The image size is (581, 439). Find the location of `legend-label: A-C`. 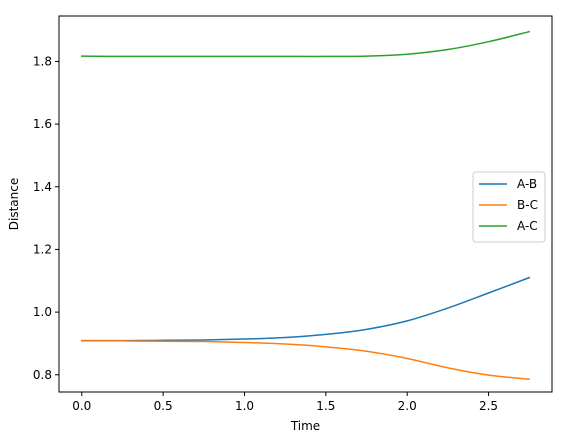

legend-label: A-C is located at coordinates (527, 226).